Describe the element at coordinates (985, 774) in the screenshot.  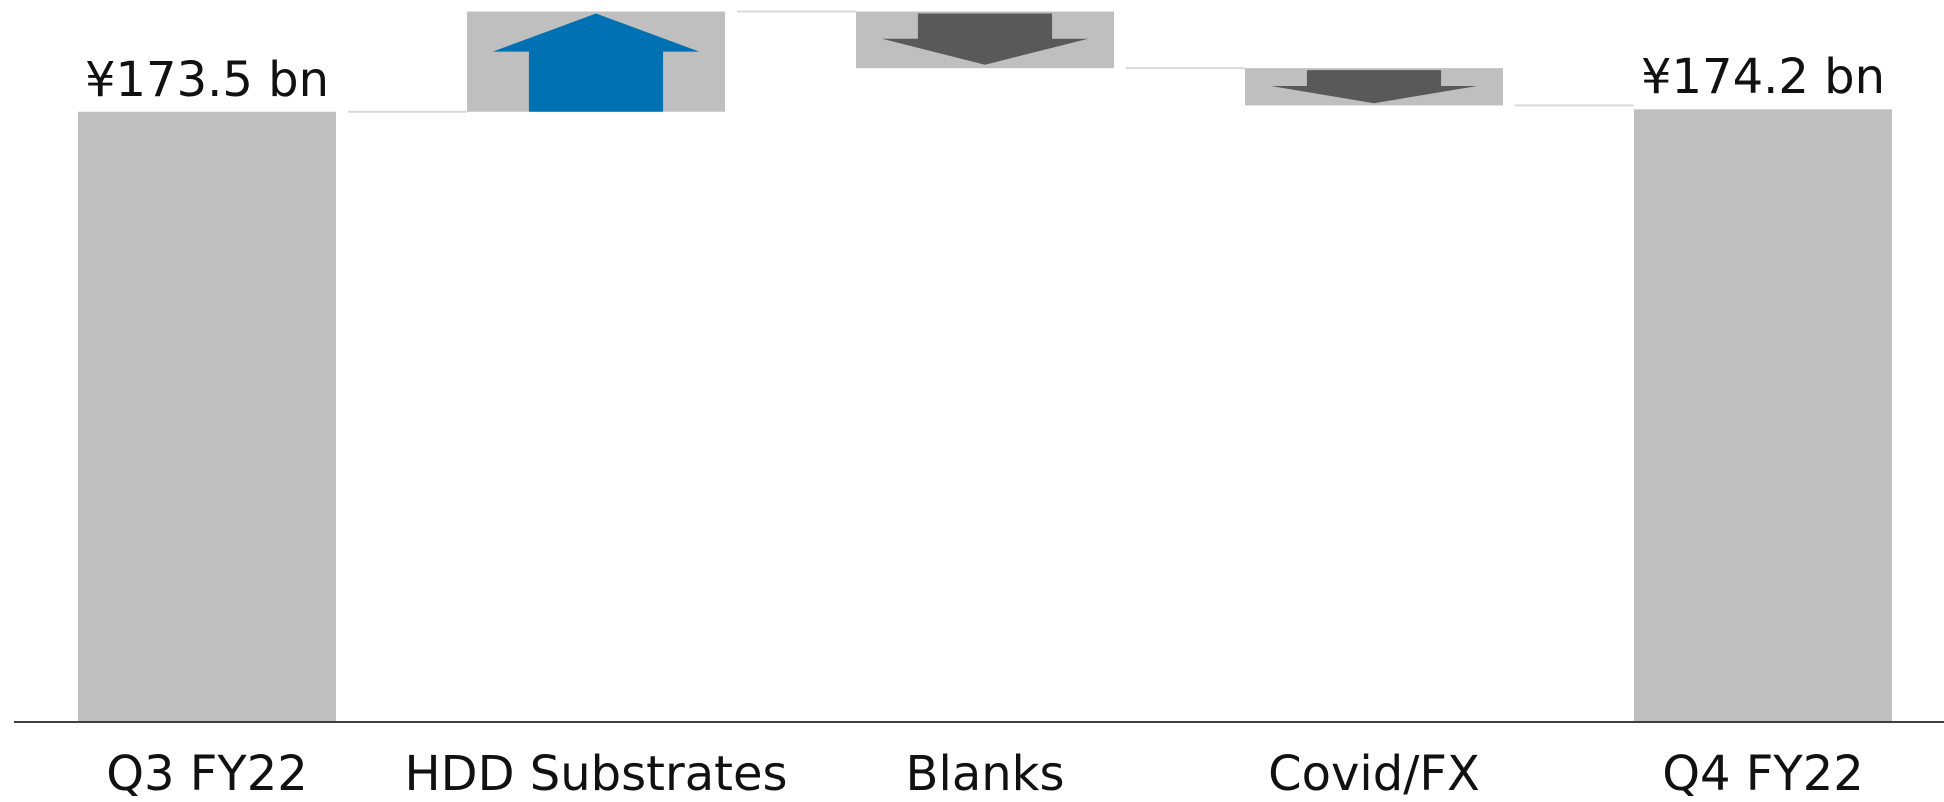
I see `category-label-blanks: Blanks` at that location.